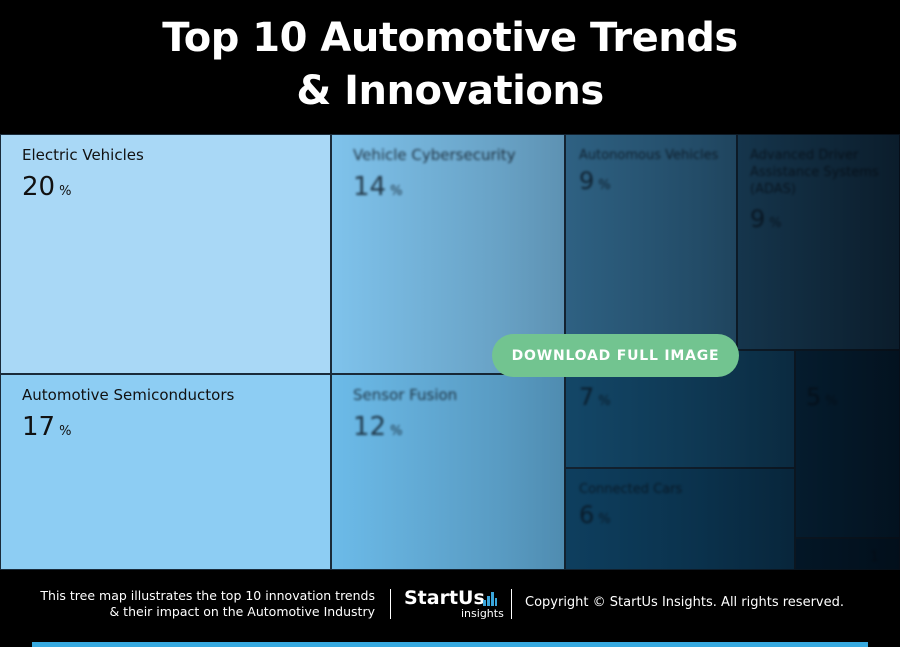 The image size is (900, 647). I want to click on tile-label: Vehicle Cybersecurity, so click(434, 155).